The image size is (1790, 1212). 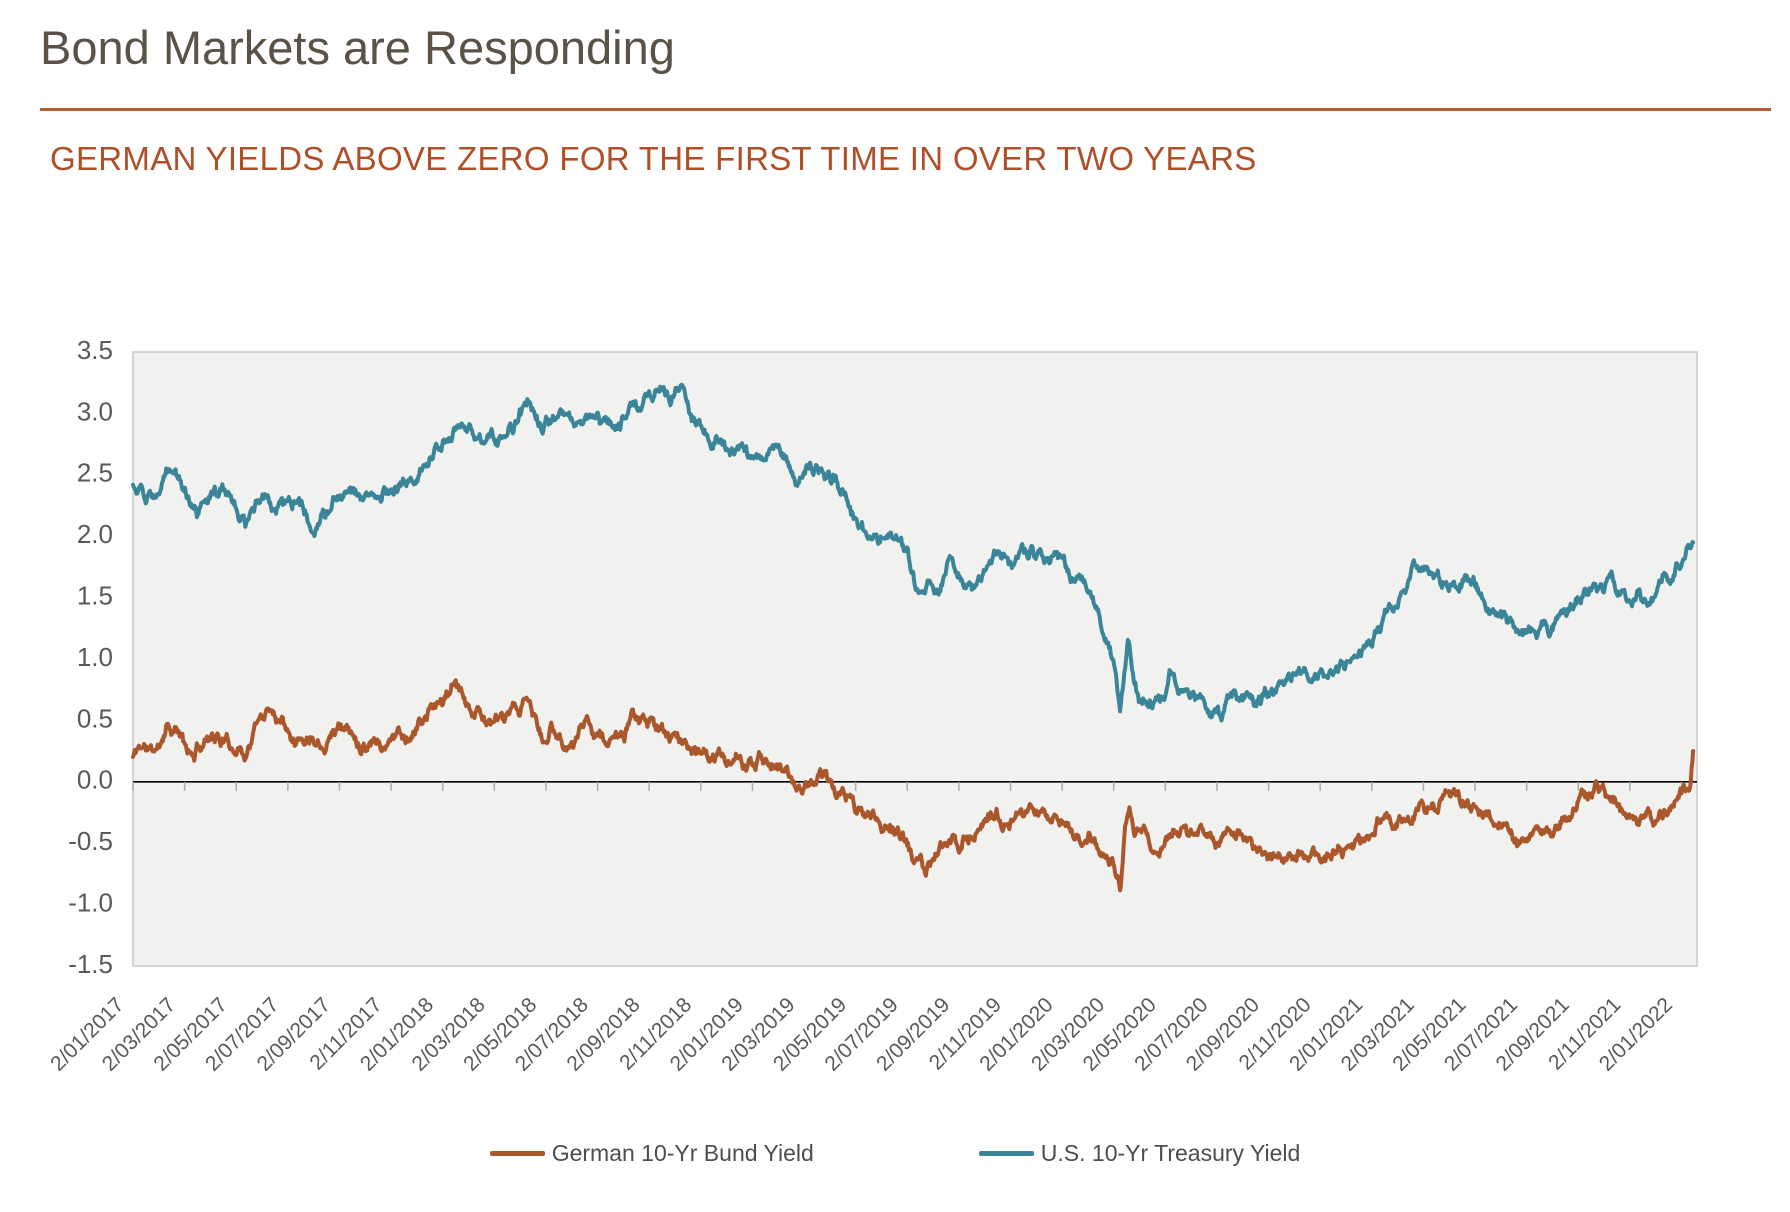 I want to click on legend-label-us: U.S. 10-Yr Treasury Yield, so click(x=1170, y=1153).